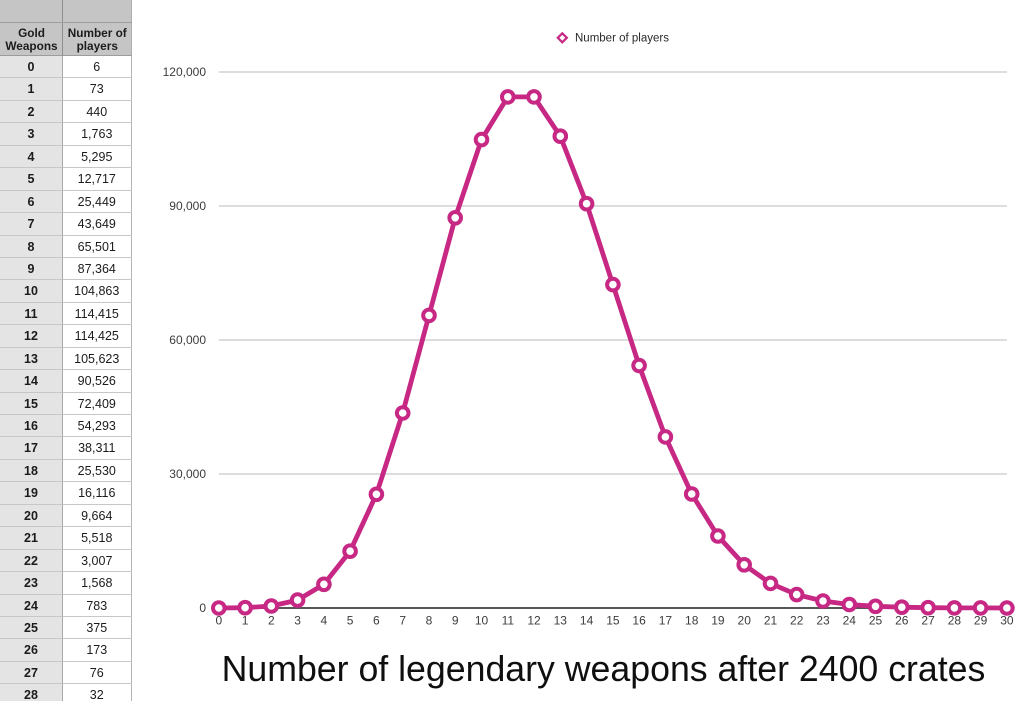 Image resolution: width=1024 pixels, height=701 pixels. What do you see at coordinates (928, 621) in the screenshot?
I see `svg-text: 27` at bounding box center [928, 621].